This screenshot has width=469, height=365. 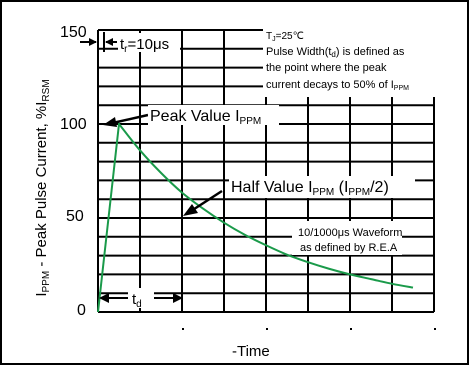 I want to click on conditions-line-3: current decays to 50% of IPPM, so click(x=337, y=85).